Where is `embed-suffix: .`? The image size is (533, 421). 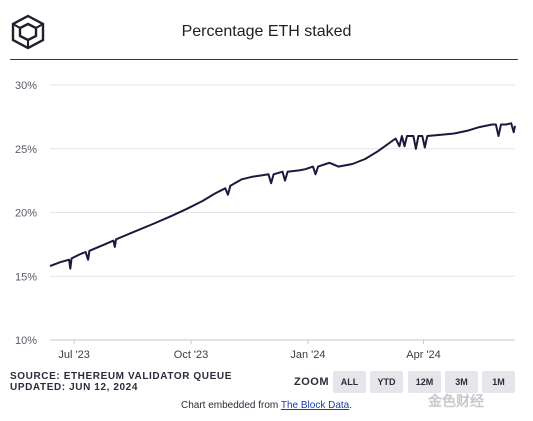
embed-suffix: . is located at coordinates (351, 405).